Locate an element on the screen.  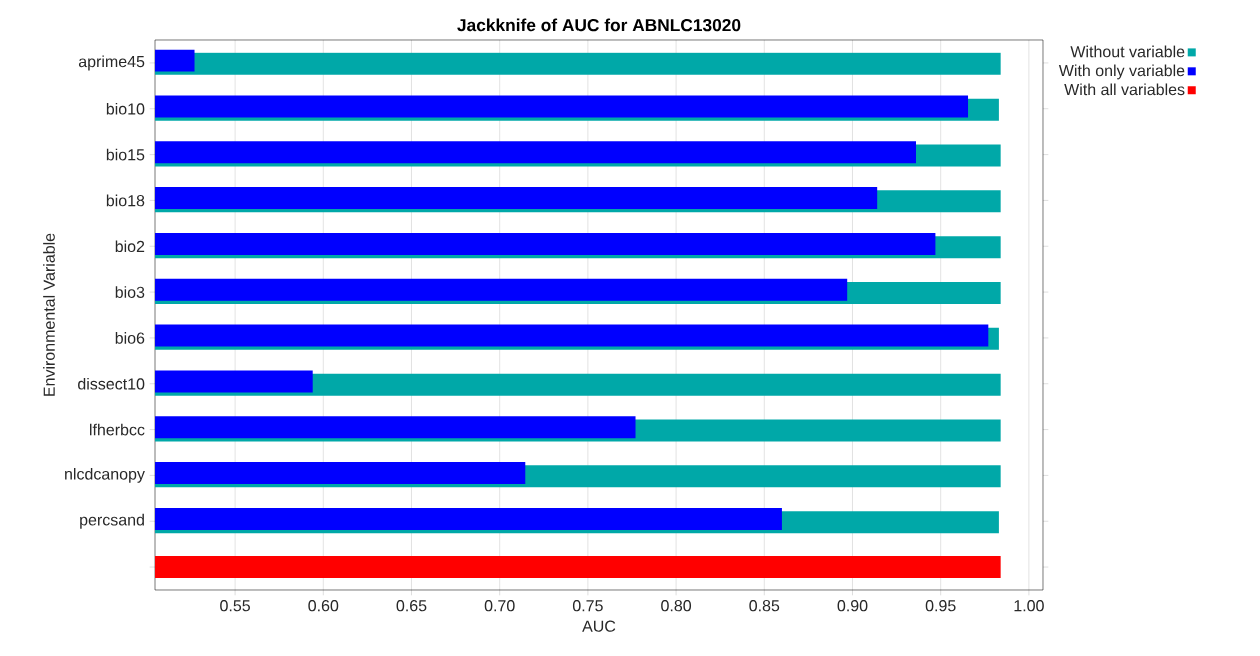
legend-label: With all variables is located at coordinates (1124, 89).